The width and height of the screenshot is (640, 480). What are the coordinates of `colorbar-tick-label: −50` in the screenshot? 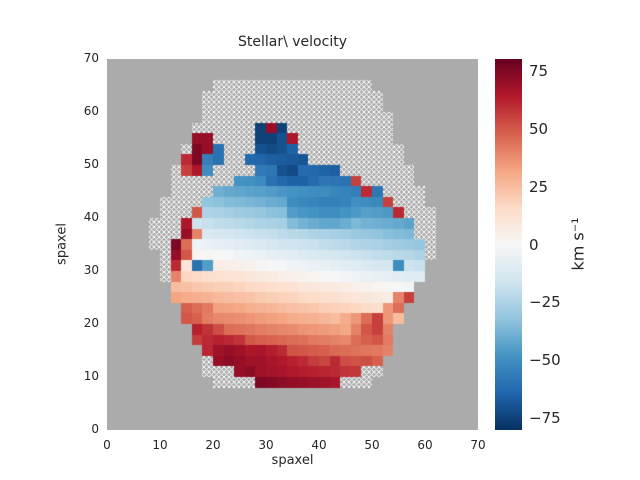 It's located at (545, 360).